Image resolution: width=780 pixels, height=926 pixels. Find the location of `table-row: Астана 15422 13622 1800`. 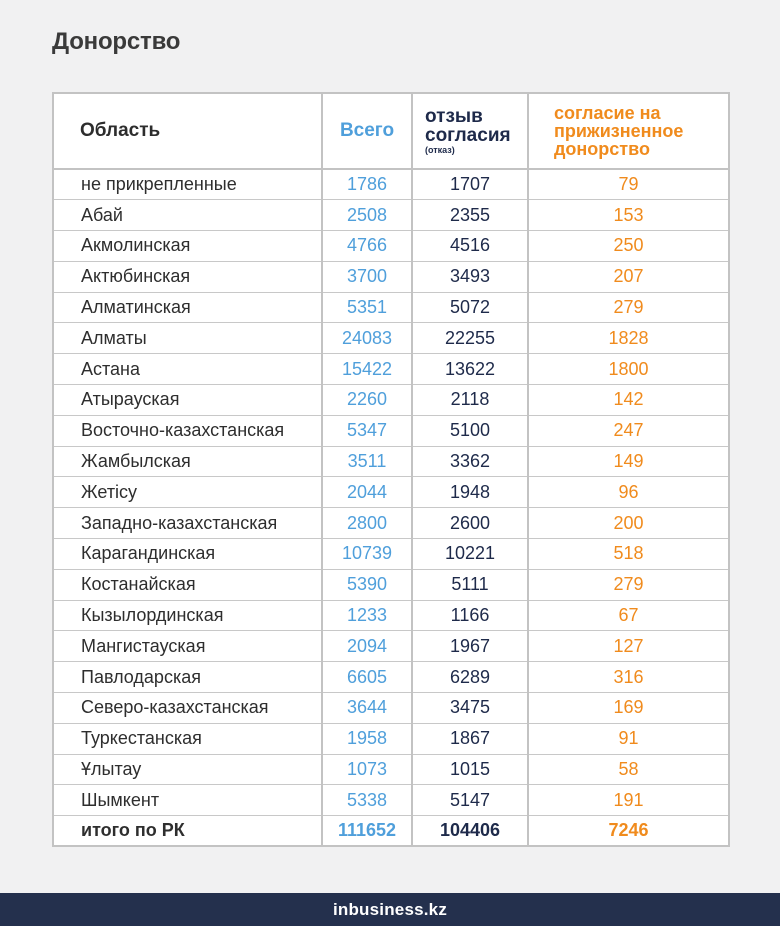

table-row: Астана 15422 13622 1800 is located at coordinates (391, 369).